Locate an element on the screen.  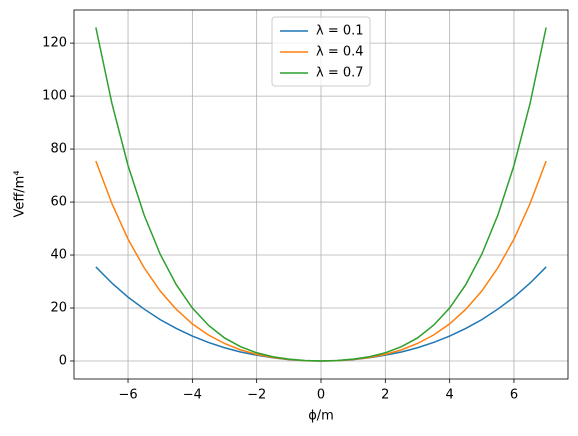
x-tick-label: −6 is located at coordinates (127, 395).